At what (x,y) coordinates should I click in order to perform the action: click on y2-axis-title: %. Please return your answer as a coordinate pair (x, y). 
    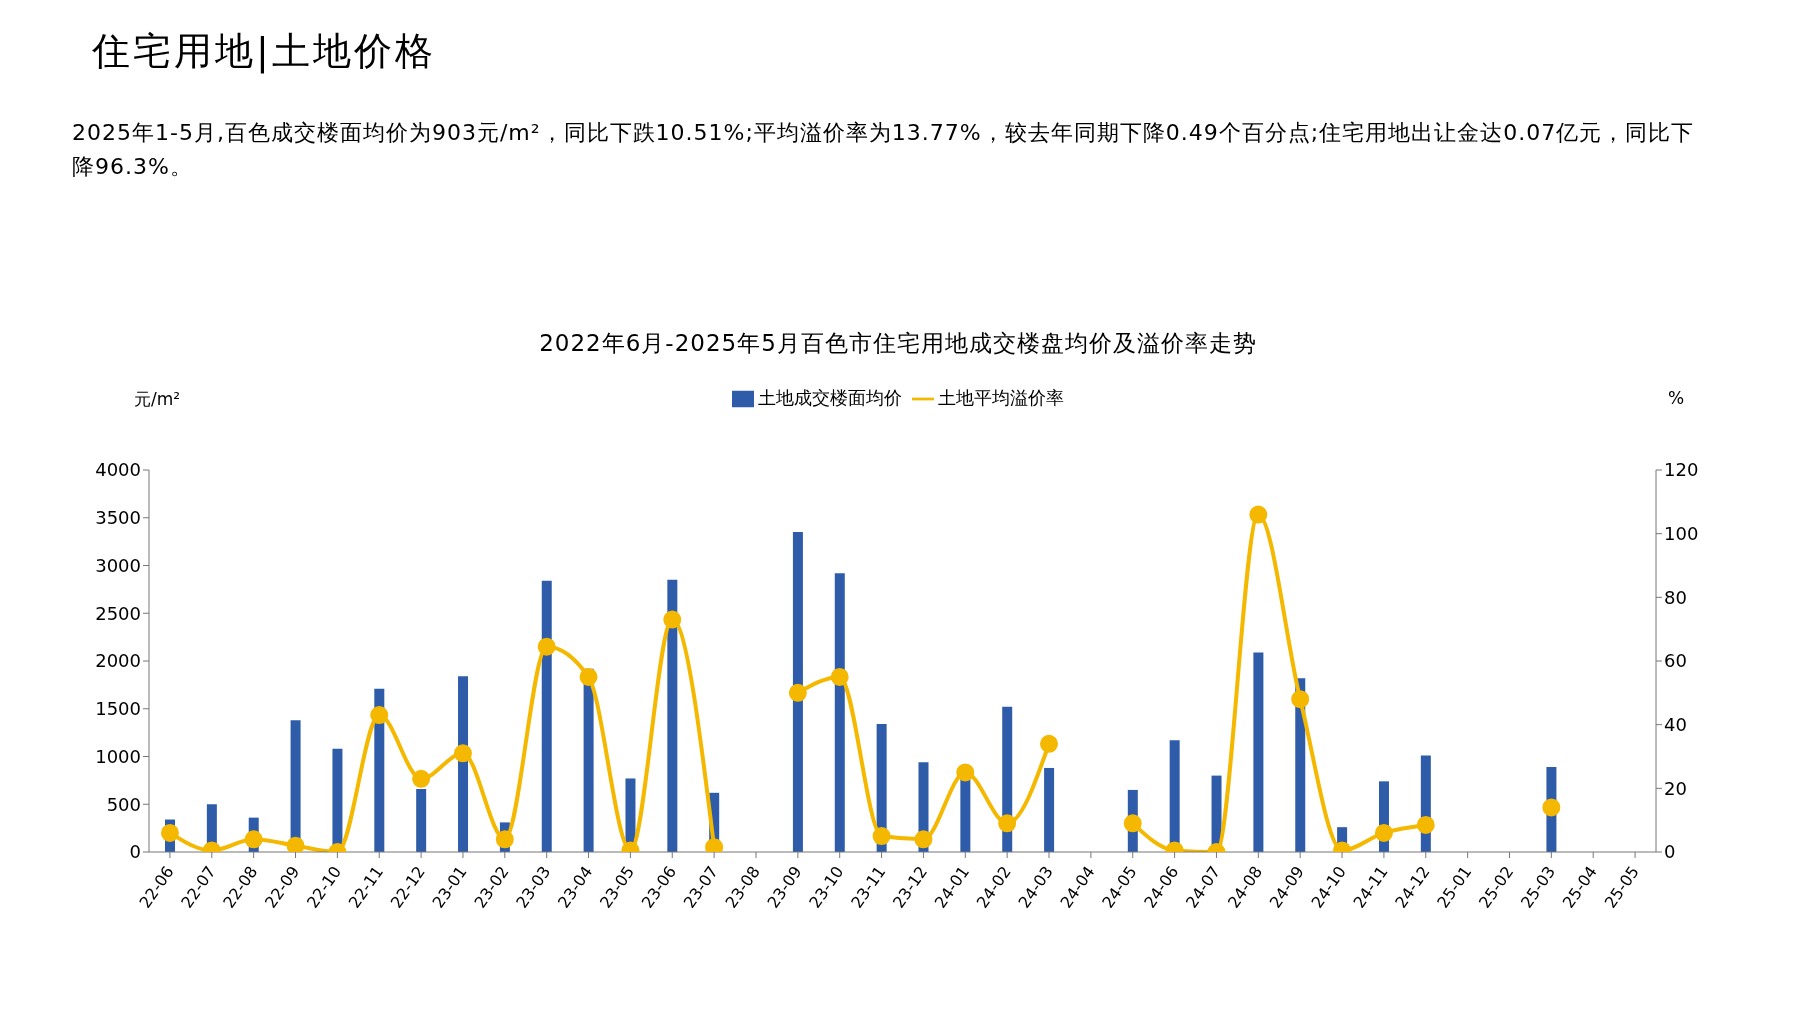
    Looking at the image, I should click on (1676, 398).